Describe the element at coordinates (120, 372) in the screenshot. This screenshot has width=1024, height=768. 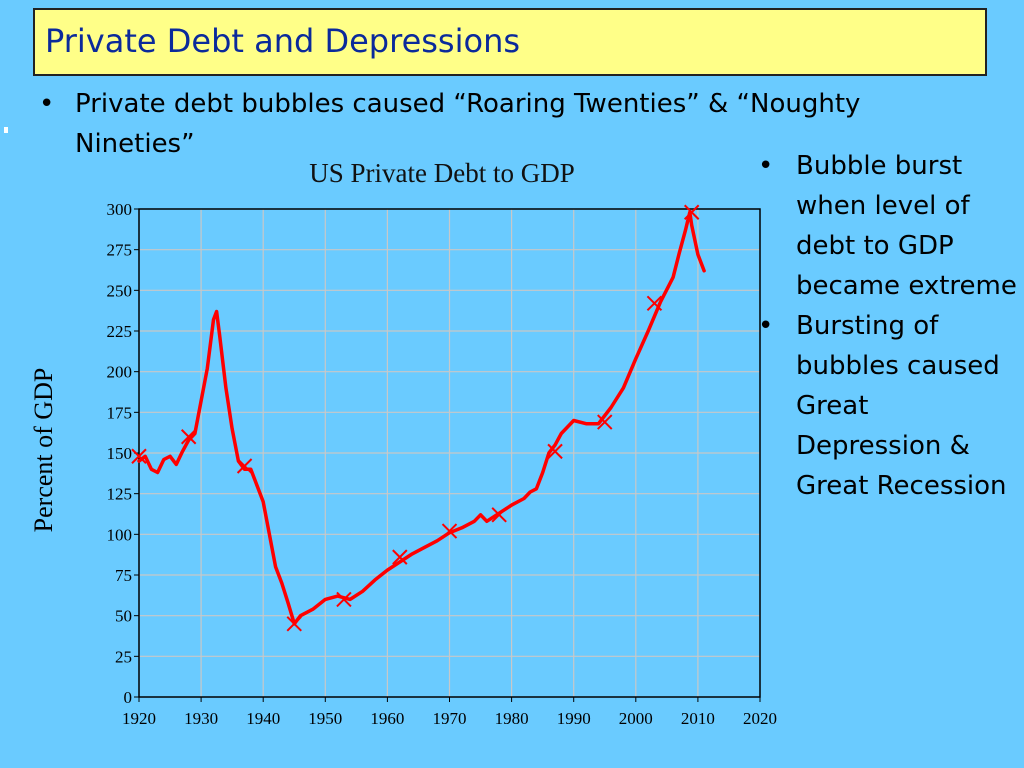
I see `y-tick-label: 200` at that location.